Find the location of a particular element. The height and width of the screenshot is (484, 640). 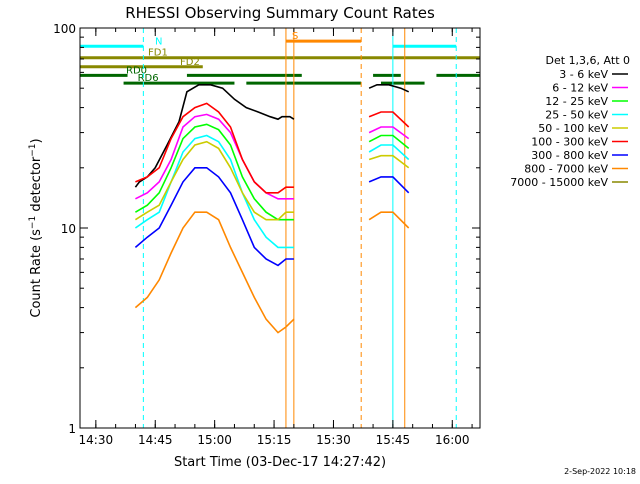

x-tick-label-5: 15:45 is located at coordinates (393, 440).